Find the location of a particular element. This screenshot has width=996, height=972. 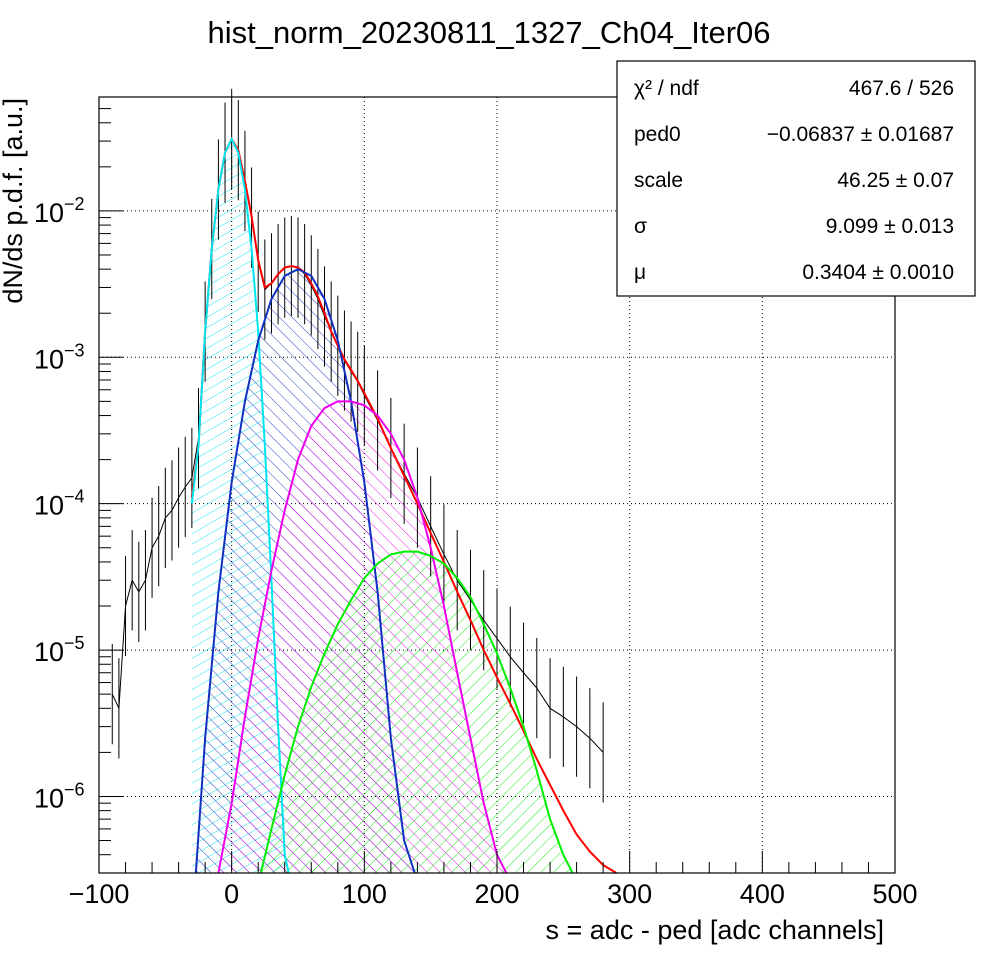

chart-title: hist_norm_20230811_1327_Ch04_Iter06 is located at coordinates (488, 32).